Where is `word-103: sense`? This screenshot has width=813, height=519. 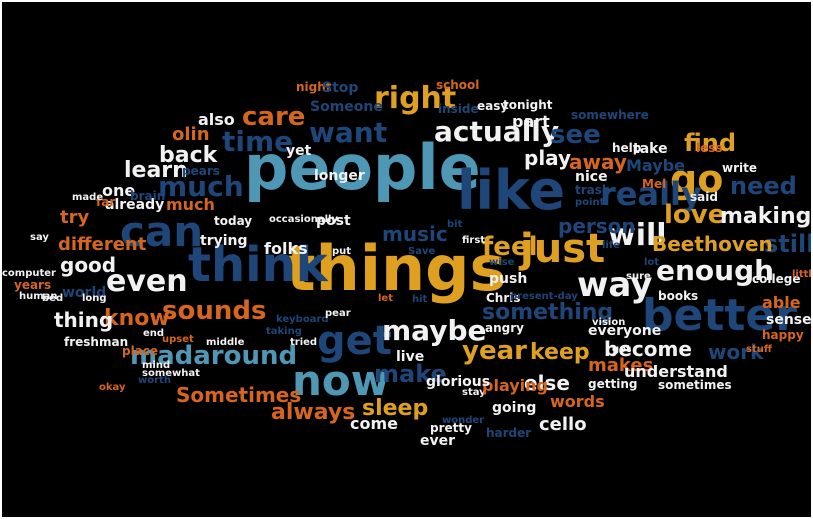
word-103: sense is located at coordinates (788, 320).